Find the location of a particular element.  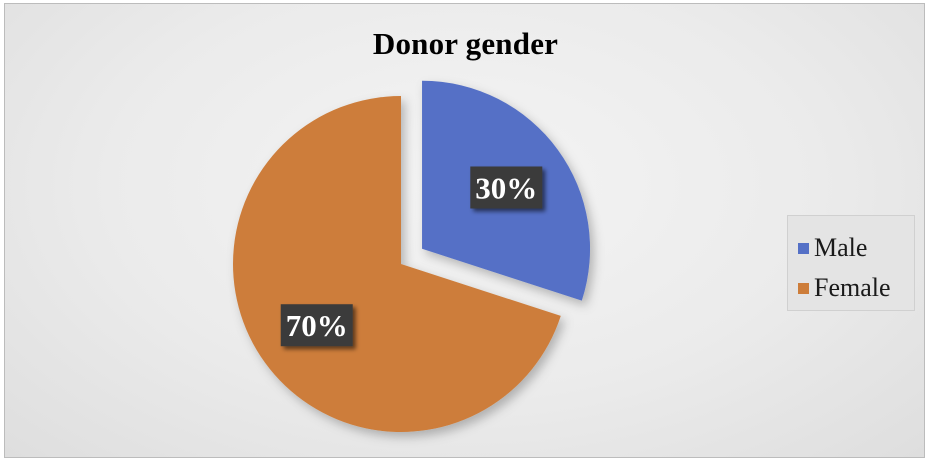

legend-swatch-female is located at coordinates (803, 288).